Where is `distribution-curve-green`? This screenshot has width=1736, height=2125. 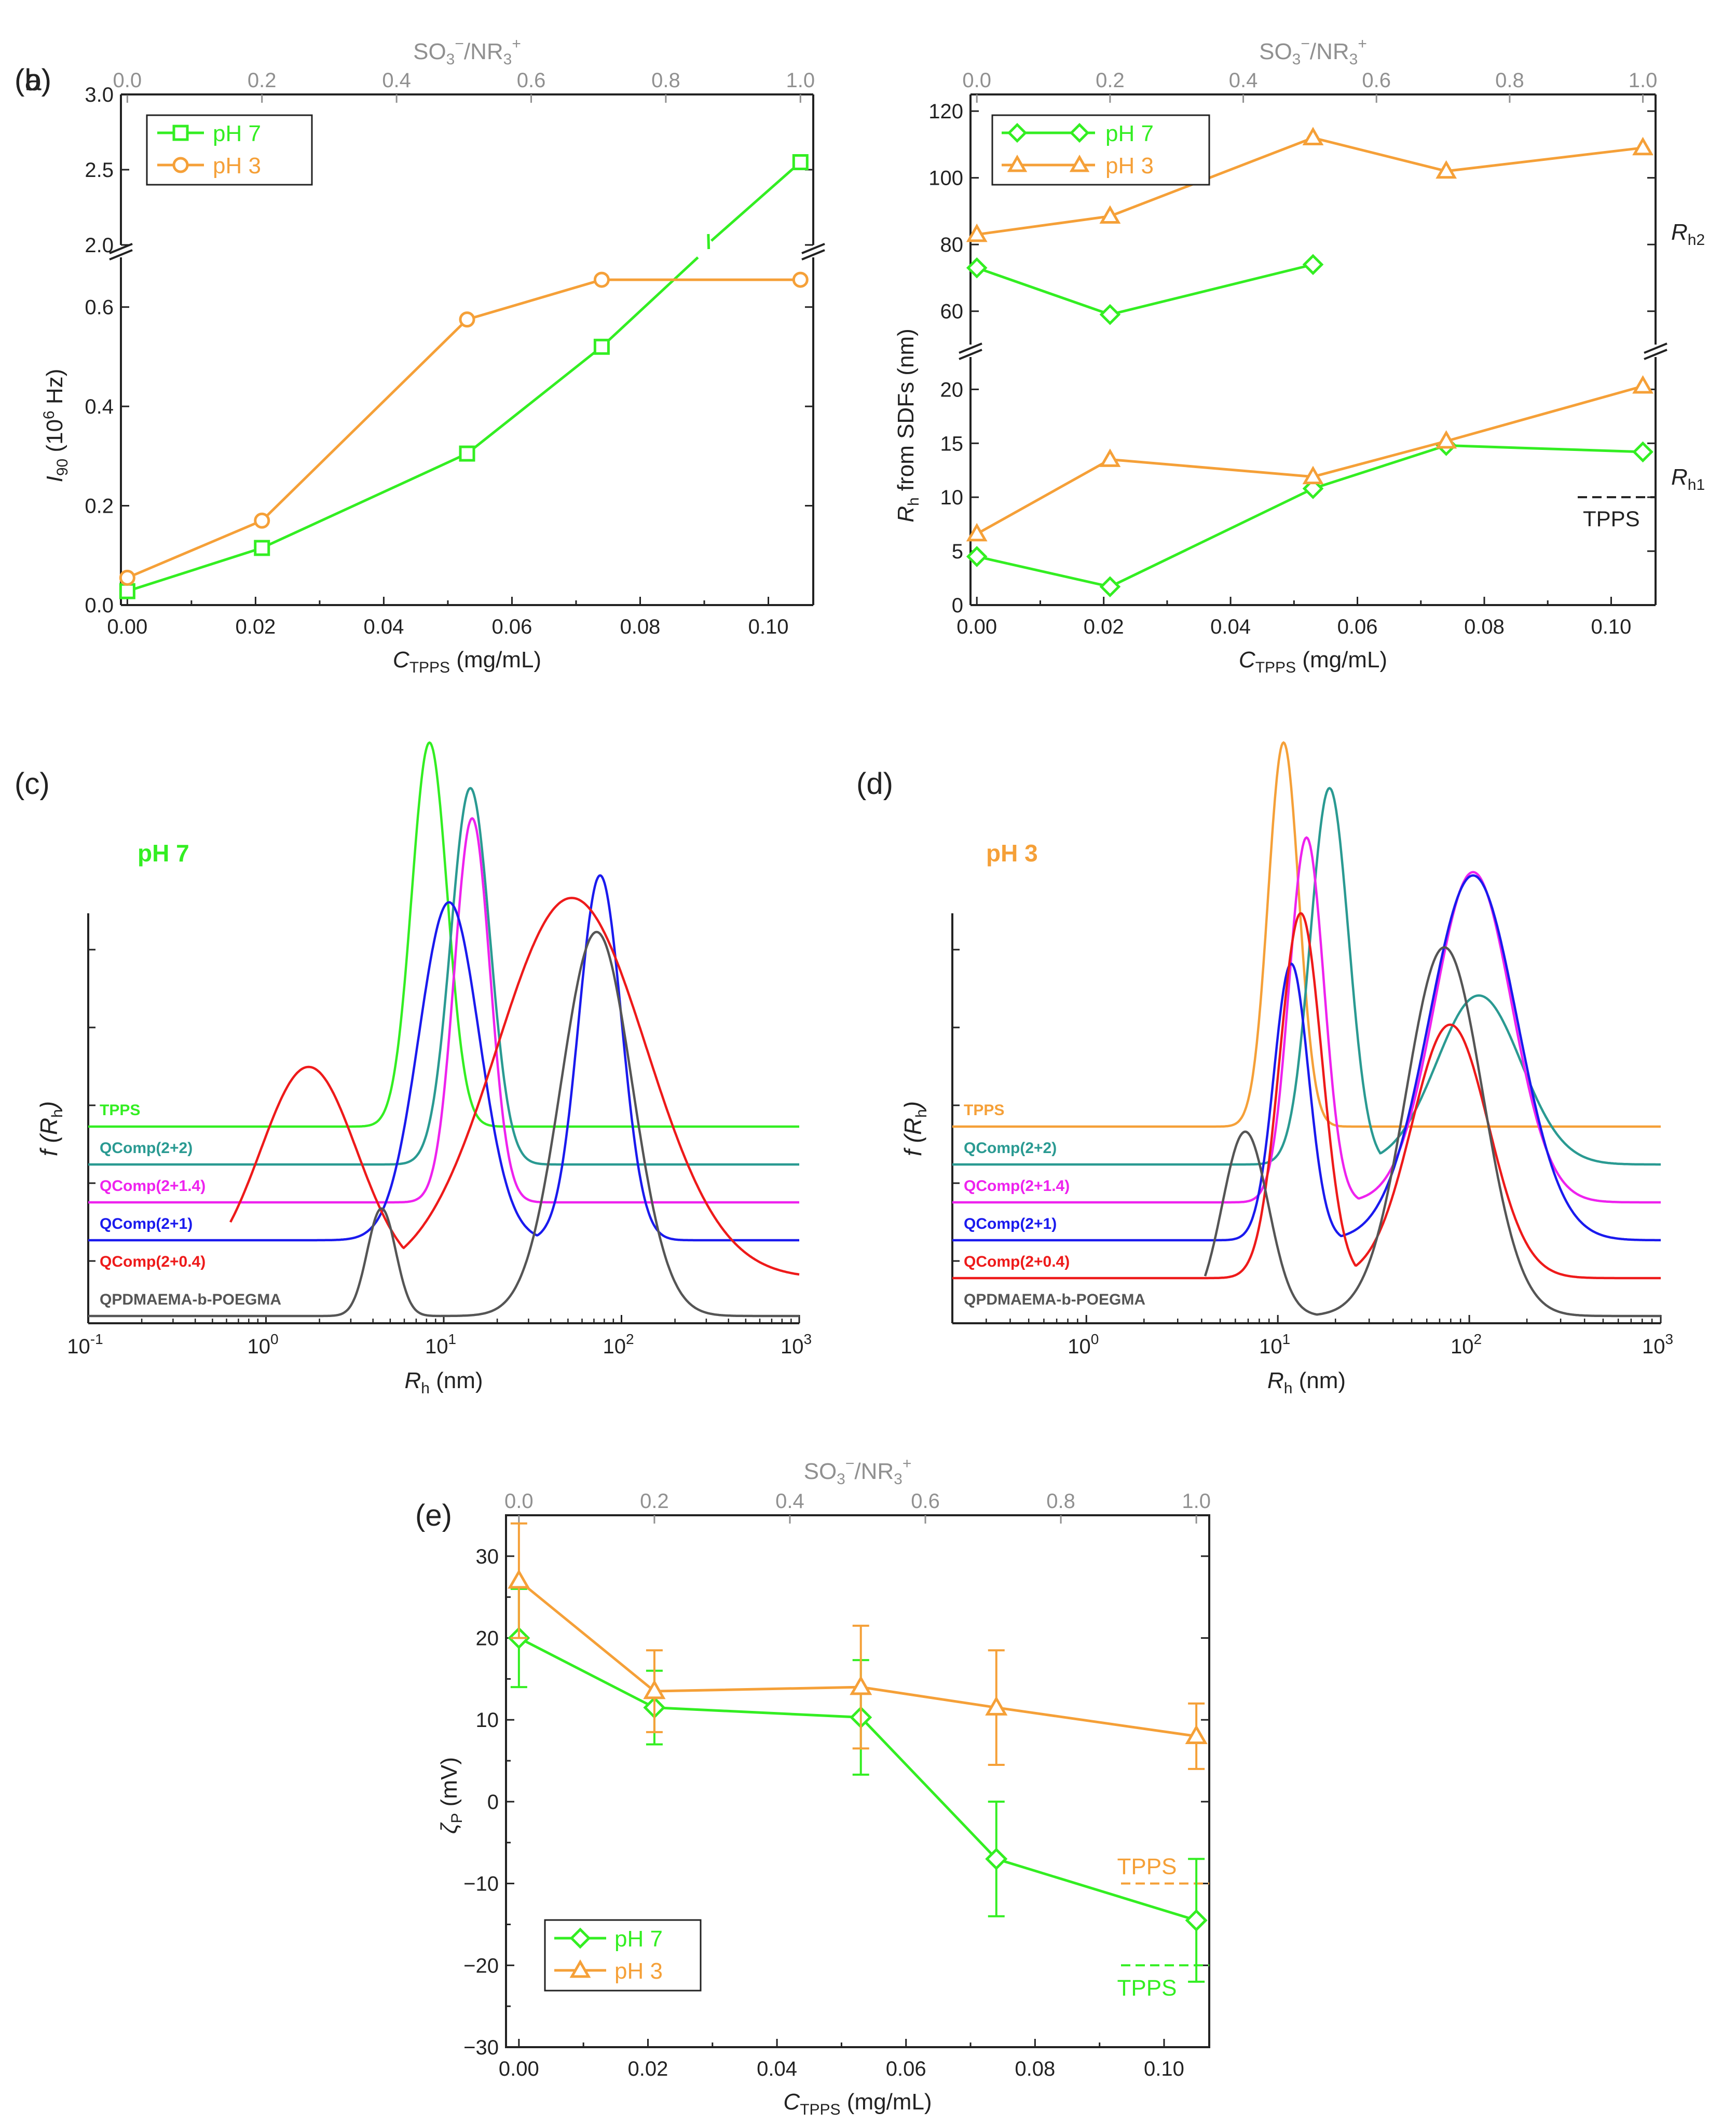 distribution-curve-green is located at coordinates (443, 934).